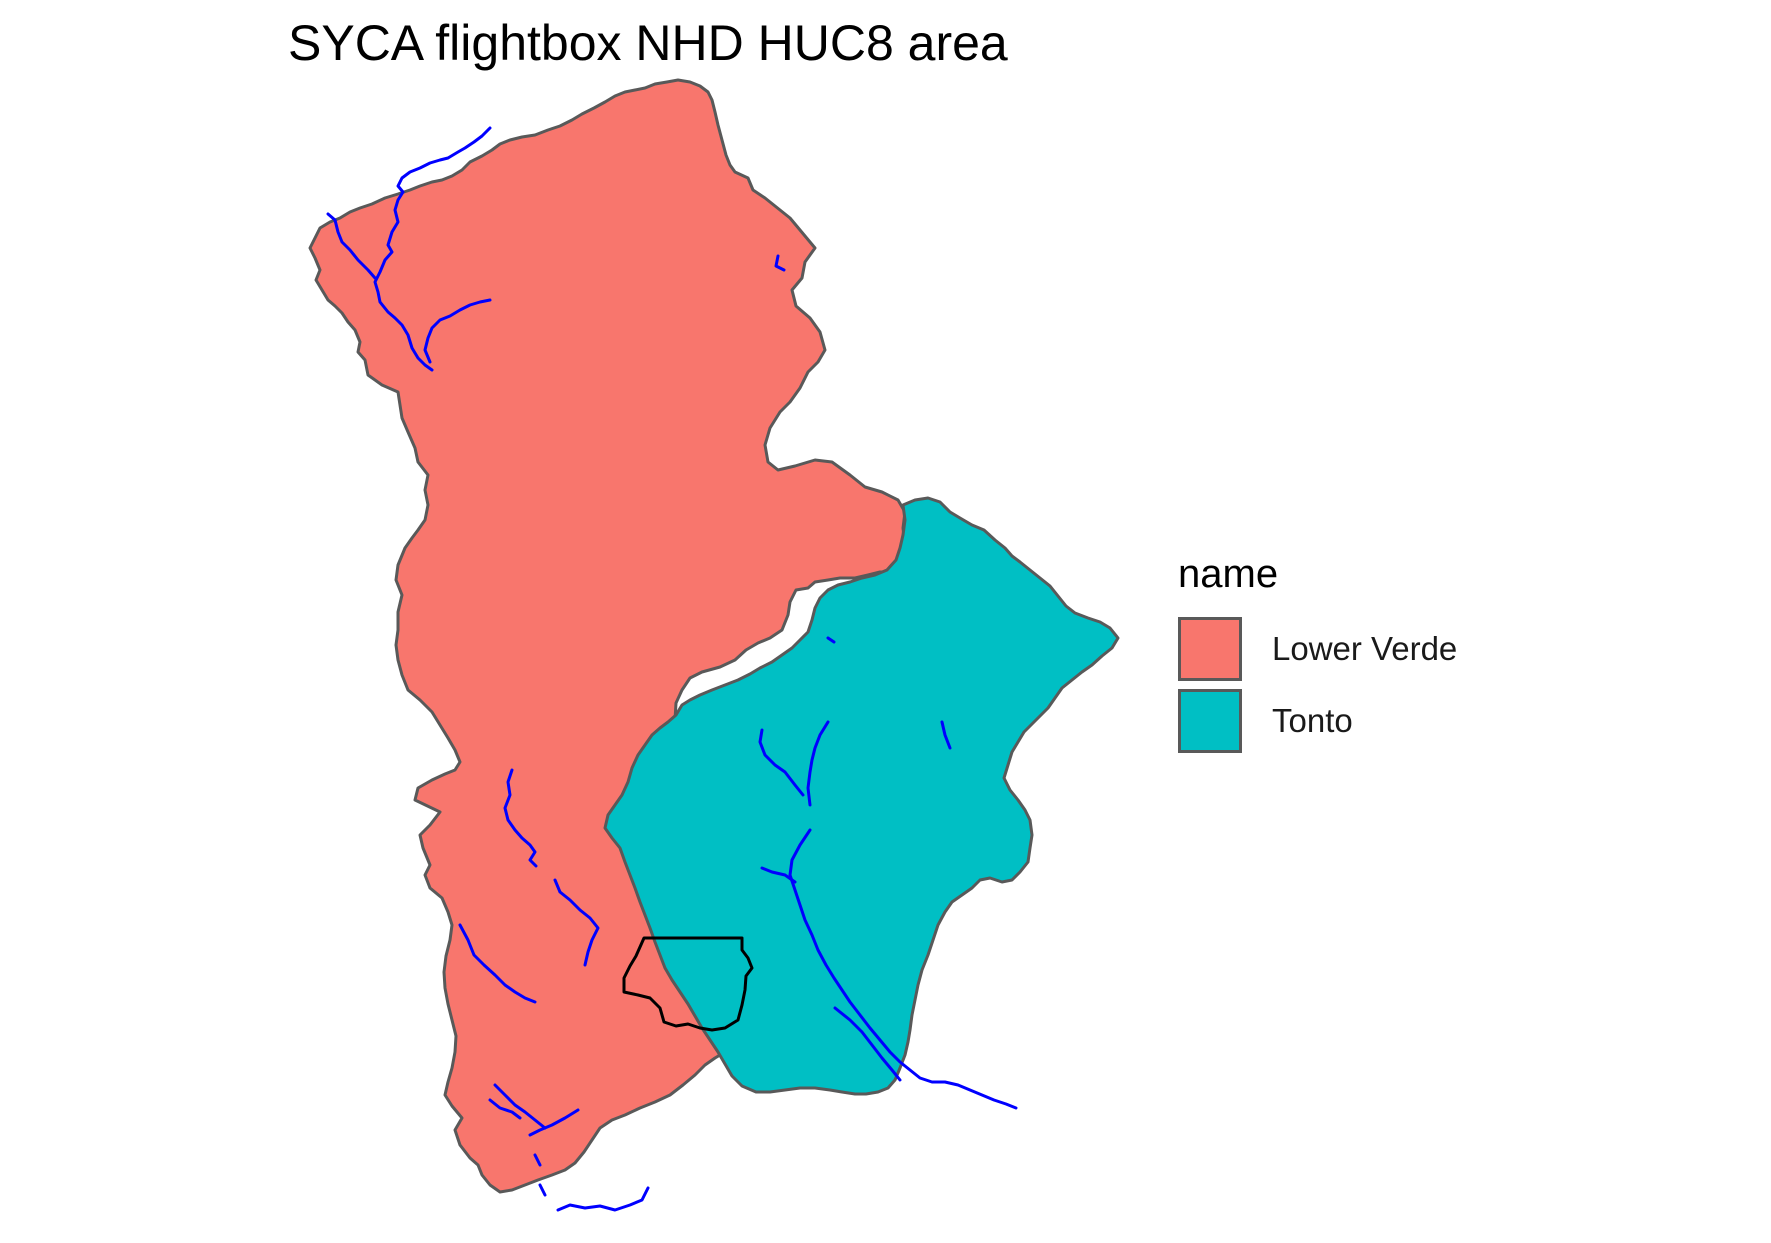 The image size is (1771, 1243). I want to click on flowline-tonto-west-trib, so click(778, 875).